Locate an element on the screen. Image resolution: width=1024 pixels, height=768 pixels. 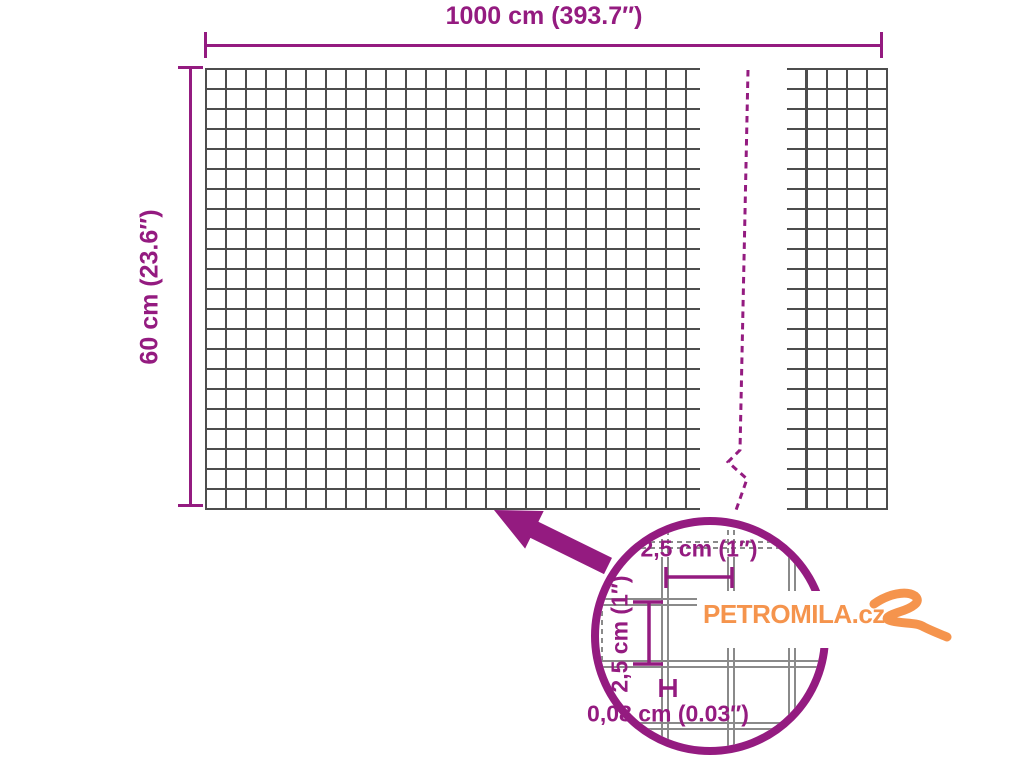
height-dimension-line is located at coordinates (190, 287).